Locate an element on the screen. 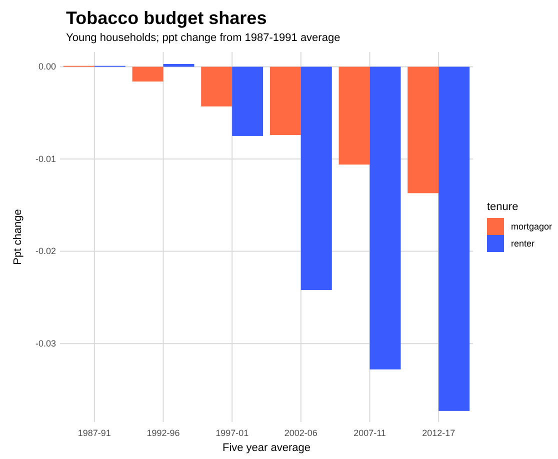  y-tick-label: 0.00 is located at coordinates (47, 67).